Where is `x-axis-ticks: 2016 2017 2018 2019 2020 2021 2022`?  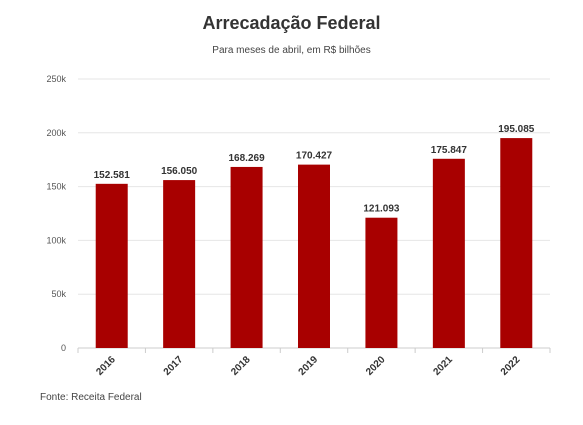 x-axis-ticks: 2016 2017 2018 2019 2020 2021 2022 is located at coordinates (314, 363).